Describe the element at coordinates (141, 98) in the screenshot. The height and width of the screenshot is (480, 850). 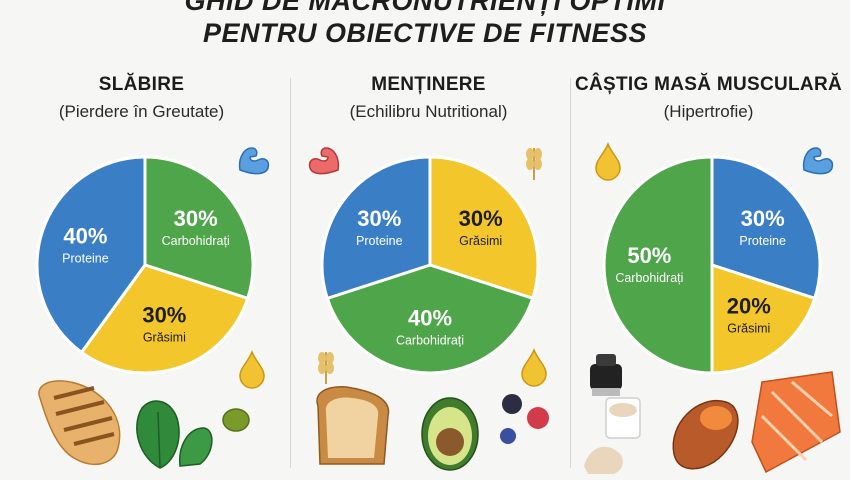
I see `column-header-slabire: SLĂBIRE (Pierdere în Greutate)` at that location.